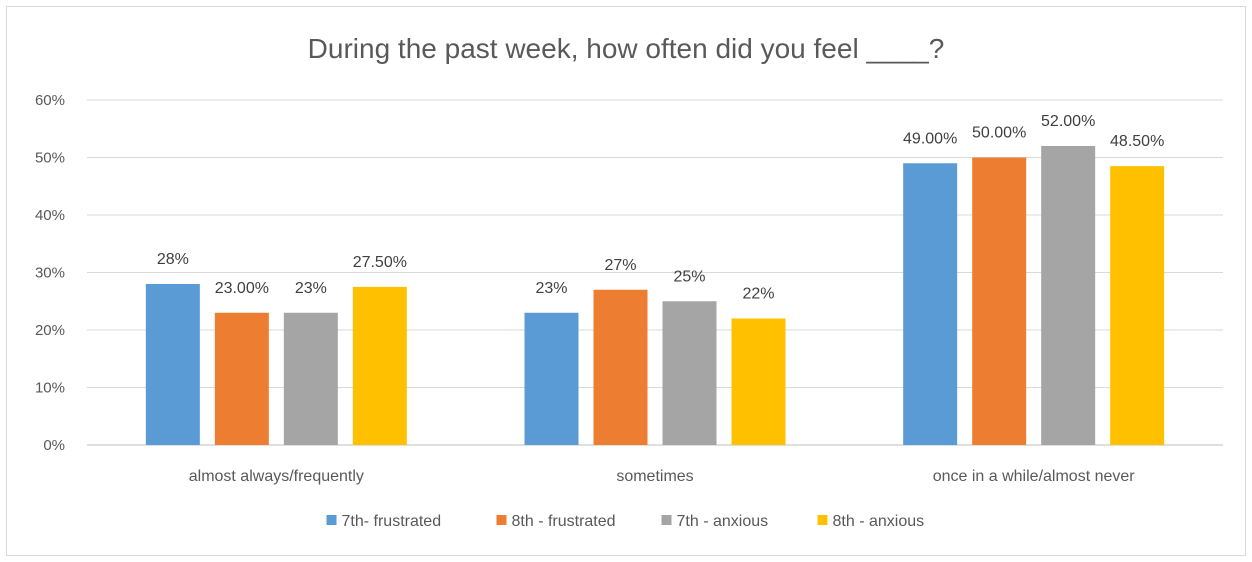  I want to click on y-tick-label: 60%, so click(50, 100).